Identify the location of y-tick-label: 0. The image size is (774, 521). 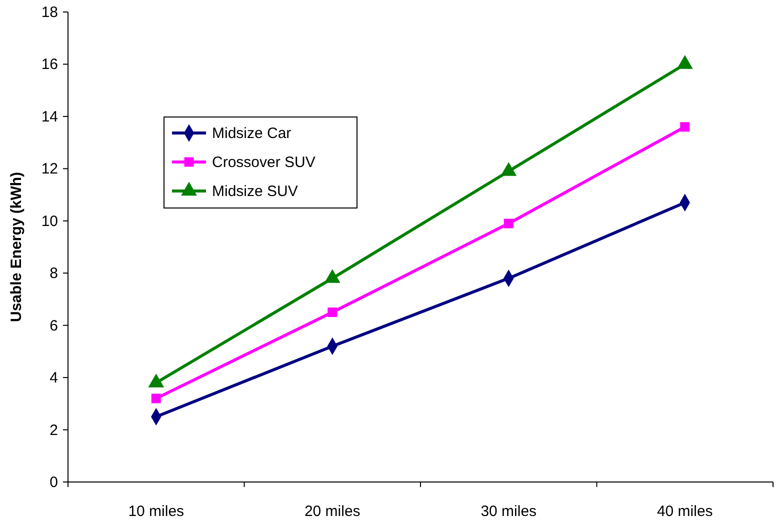
(54, 482).